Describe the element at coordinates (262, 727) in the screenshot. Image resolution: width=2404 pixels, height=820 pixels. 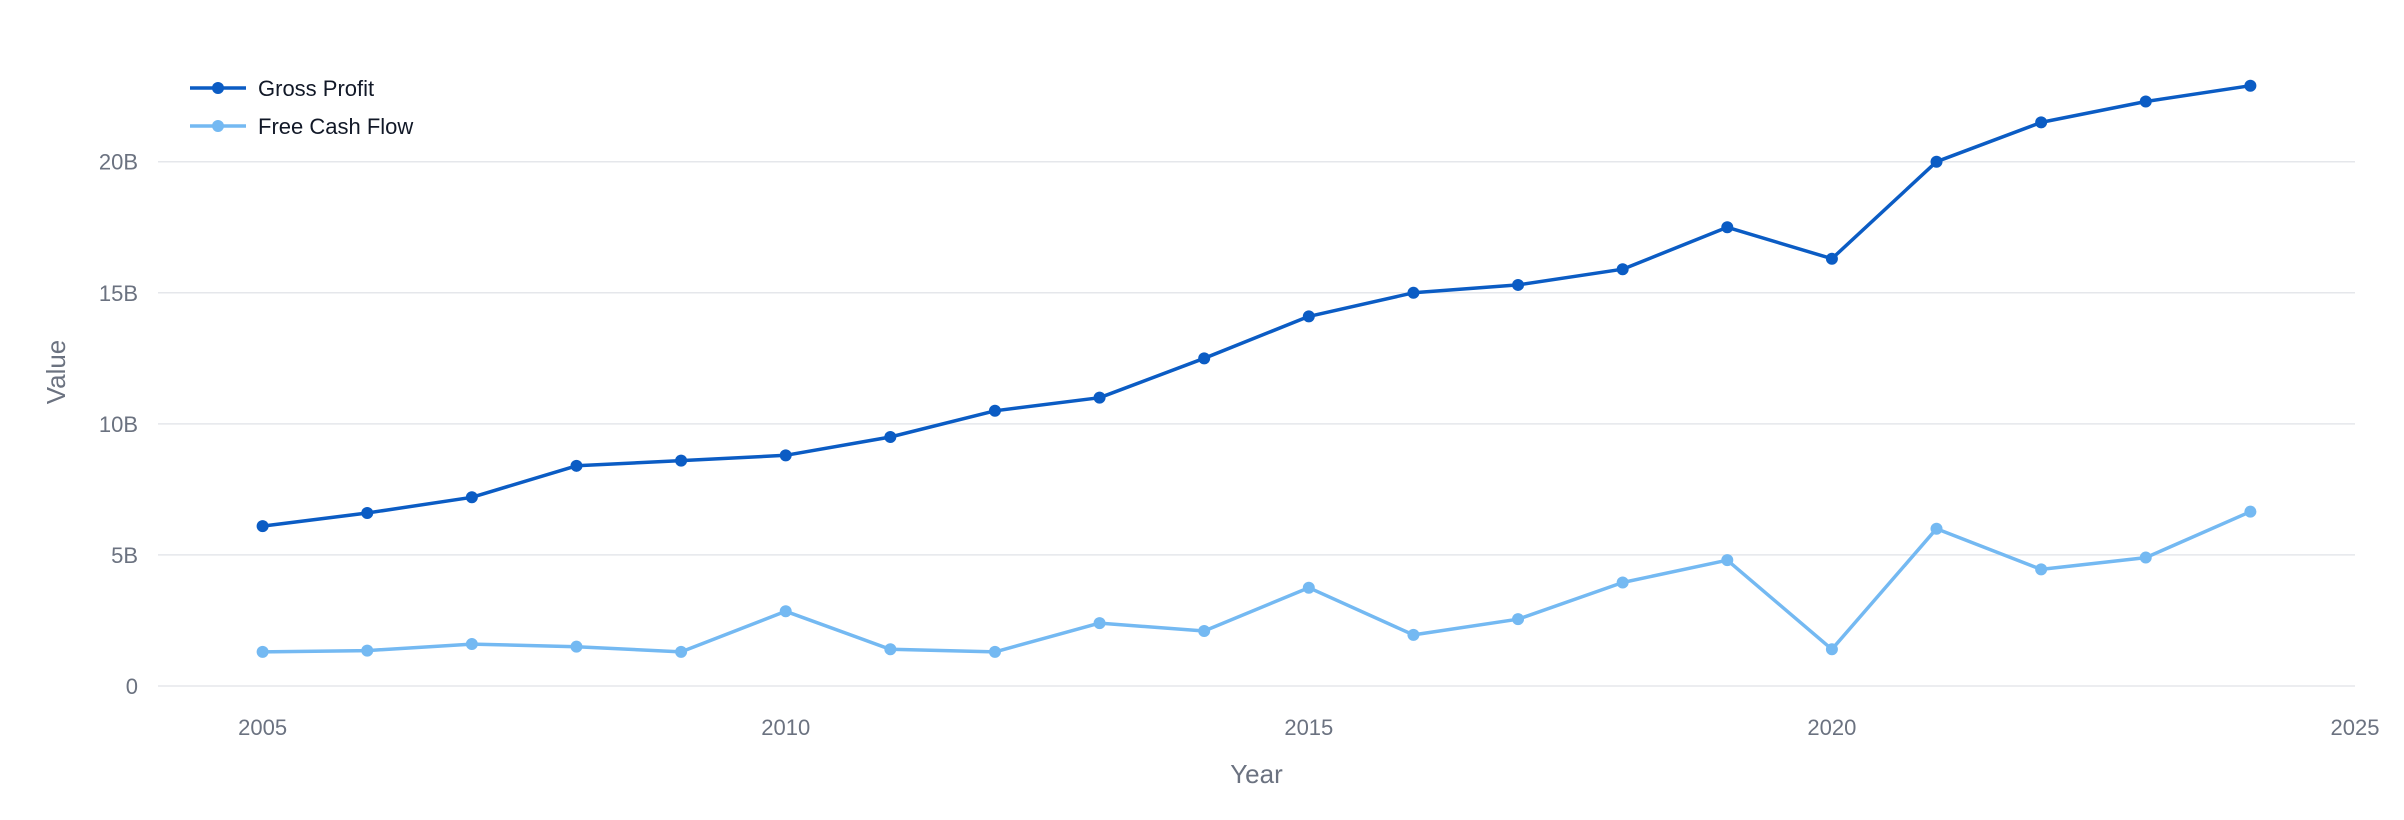
I see `x-tick-label: 2005` at that location.